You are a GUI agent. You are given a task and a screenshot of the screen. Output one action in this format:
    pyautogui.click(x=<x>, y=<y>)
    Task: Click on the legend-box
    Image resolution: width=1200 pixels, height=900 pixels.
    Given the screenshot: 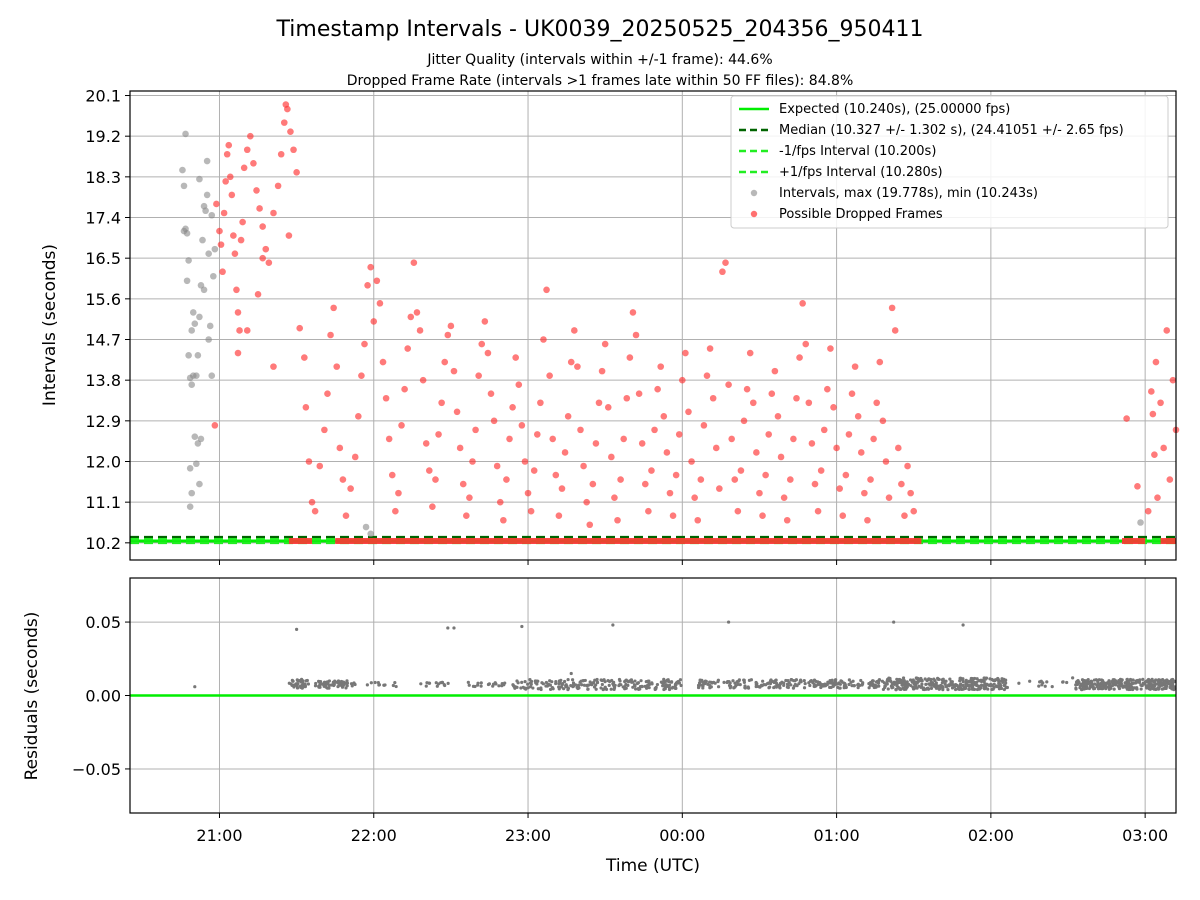 What is the action you would take?
    pyautogui.click(x=949, y=162)
    